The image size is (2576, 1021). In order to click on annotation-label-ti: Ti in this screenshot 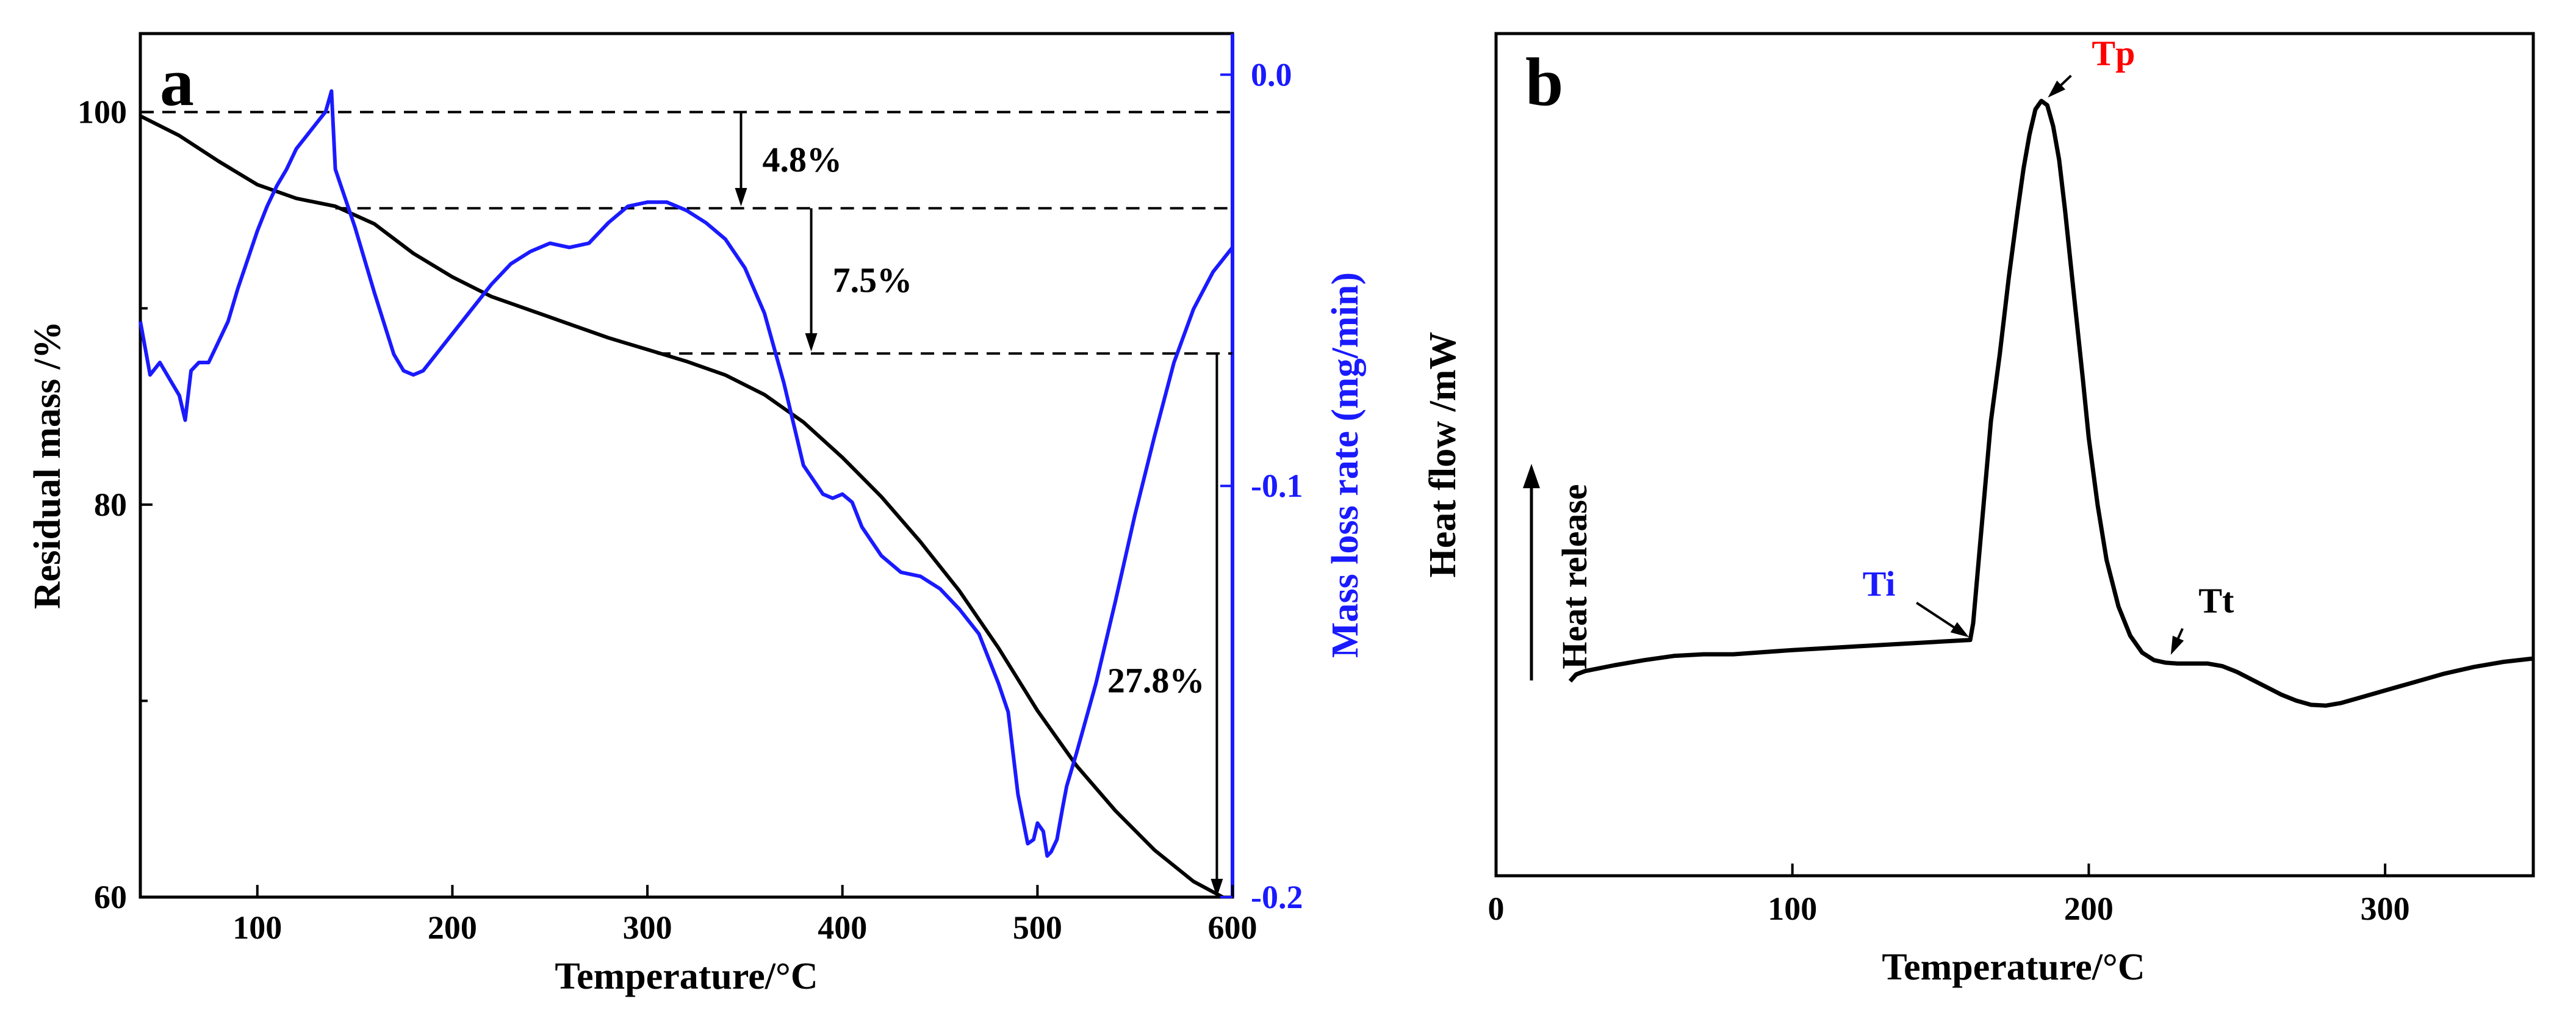, I will do `click(1879, 584)`.